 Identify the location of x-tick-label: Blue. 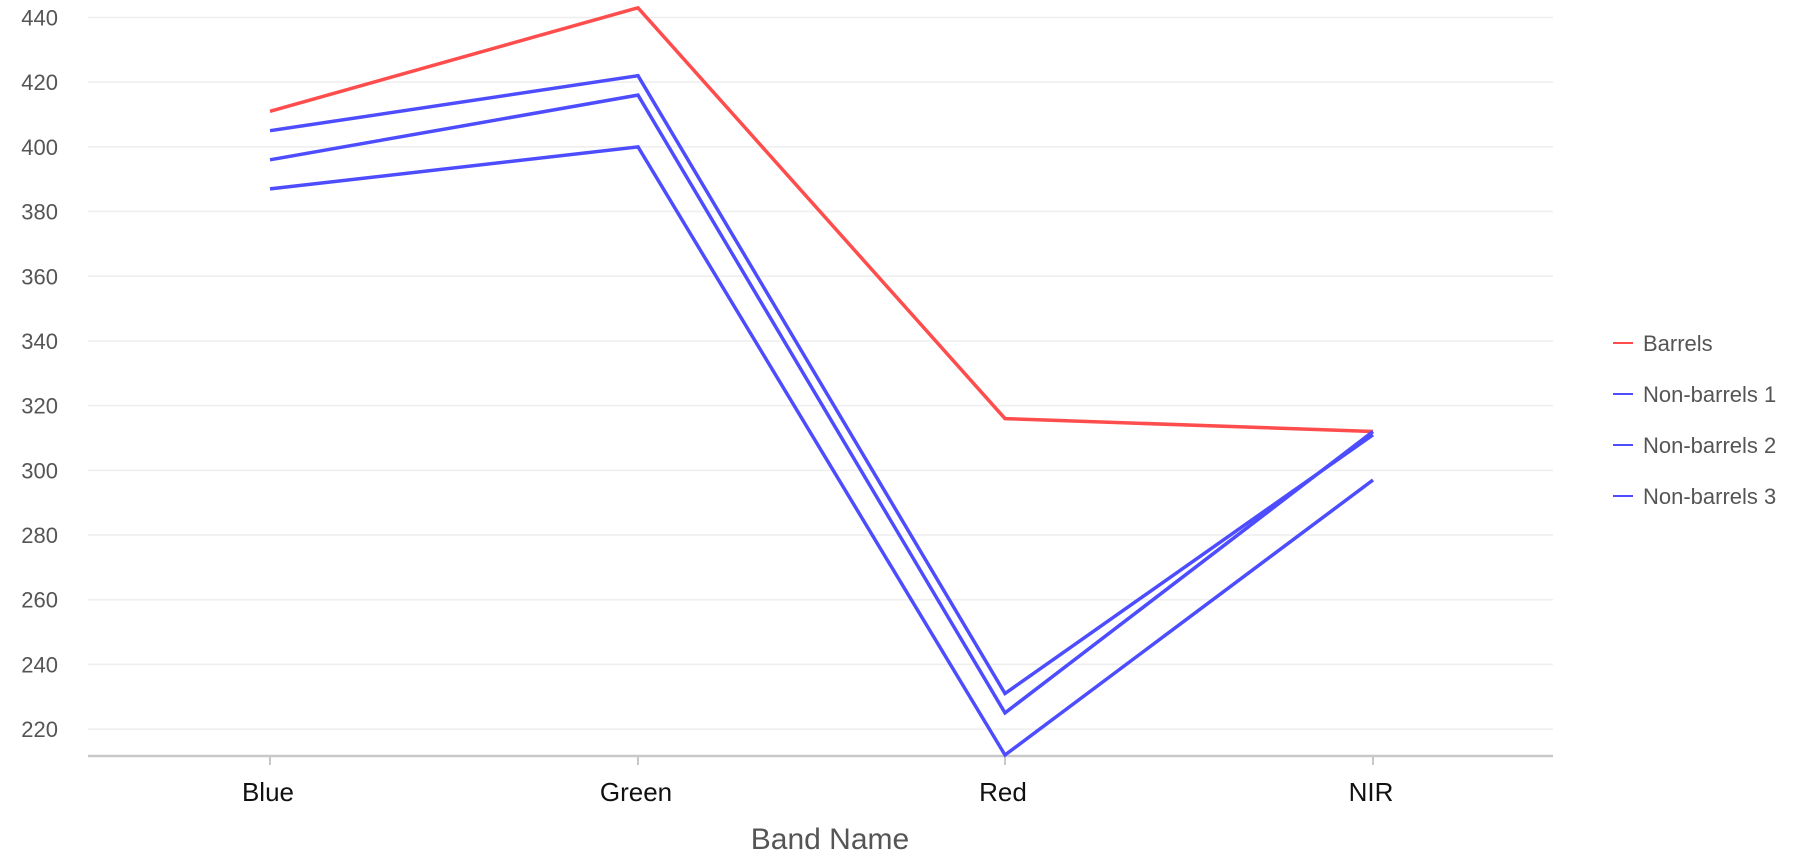
(268, 792).